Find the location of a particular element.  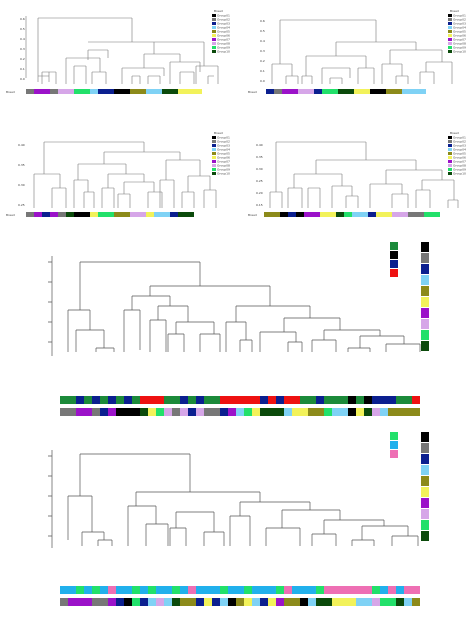

dendrogram-b: 0.6 0.5 0.4 0.3 0.2 0.1 0.0 Breed Breed is located at coordinates (357, 51).